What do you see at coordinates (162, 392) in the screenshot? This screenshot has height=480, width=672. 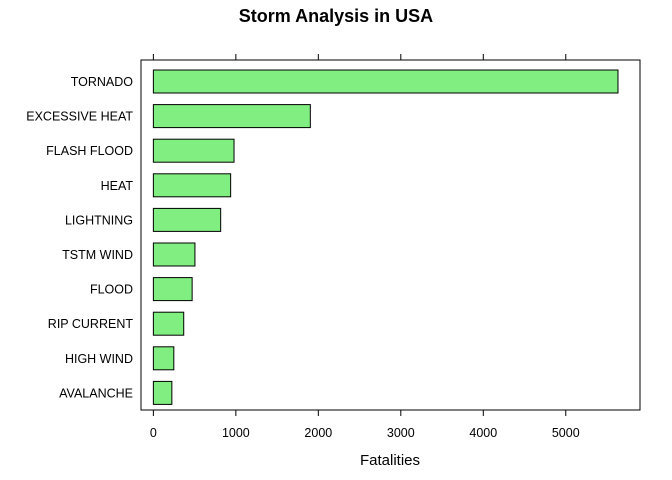 I see `bar-avalanche` at bounding box center [162, 392].